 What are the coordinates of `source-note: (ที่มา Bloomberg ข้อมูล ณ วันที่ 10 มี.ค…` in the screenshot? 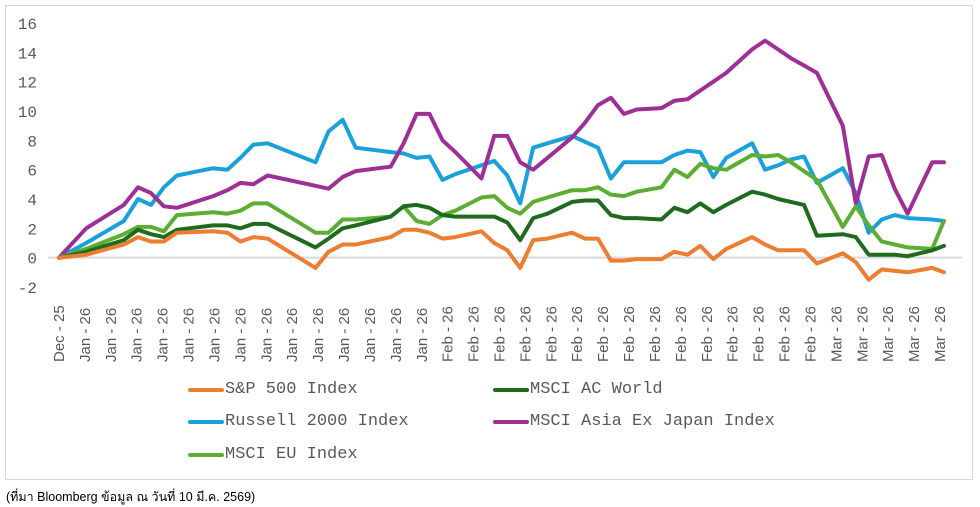 It's located at (131, 497).